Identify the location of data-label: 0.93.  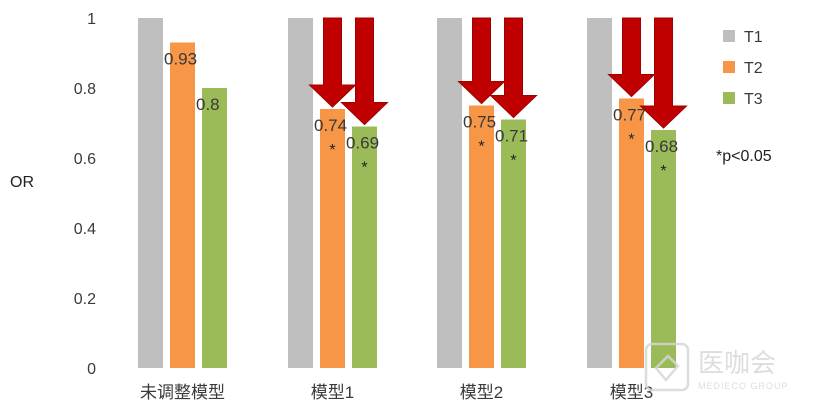
(180, 59).